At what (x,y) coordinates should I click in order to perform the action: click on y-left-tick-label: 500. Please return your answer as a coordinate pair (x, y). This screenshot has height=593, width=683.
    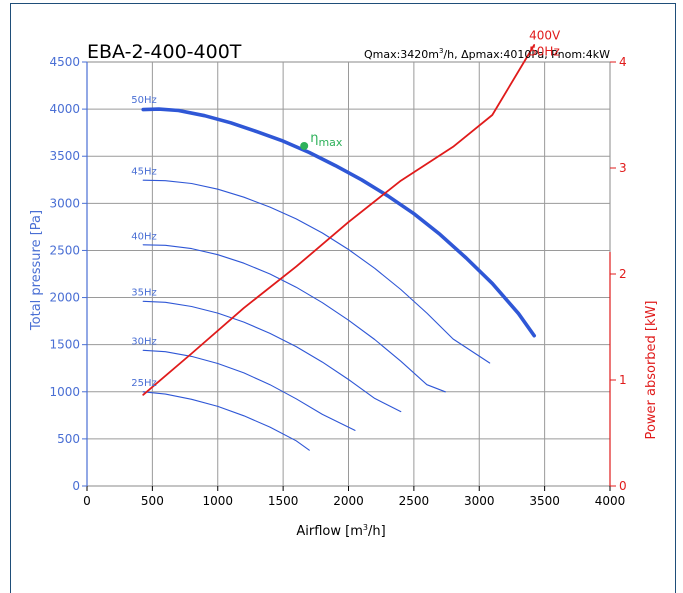
    Looking at the image, I should click on (68, 439).